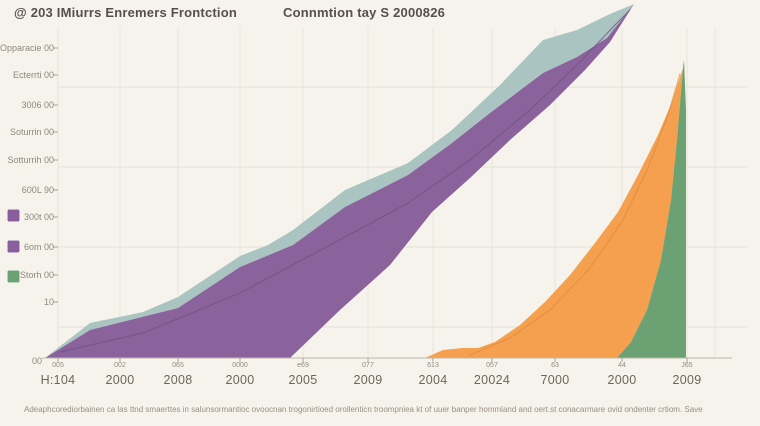  What do you see at coordinates (651, 209) in the screenshot?
I see `green-spike-area` at bounding box center [651, 209].